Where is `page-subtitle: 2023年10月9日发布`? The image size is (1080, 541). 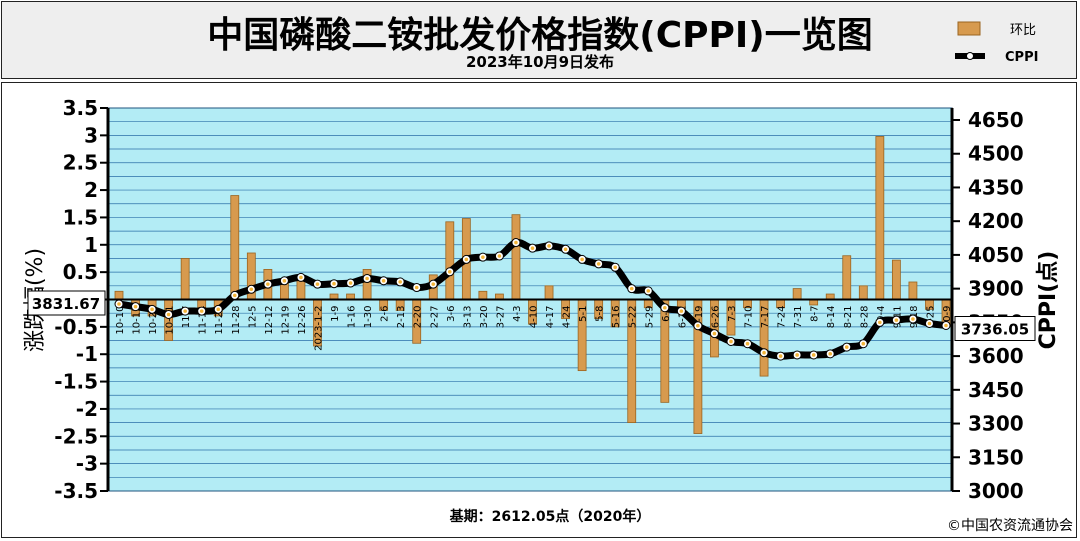
page-subtitle: 2023年10月9日发布 is located at coordinates (540, 62).